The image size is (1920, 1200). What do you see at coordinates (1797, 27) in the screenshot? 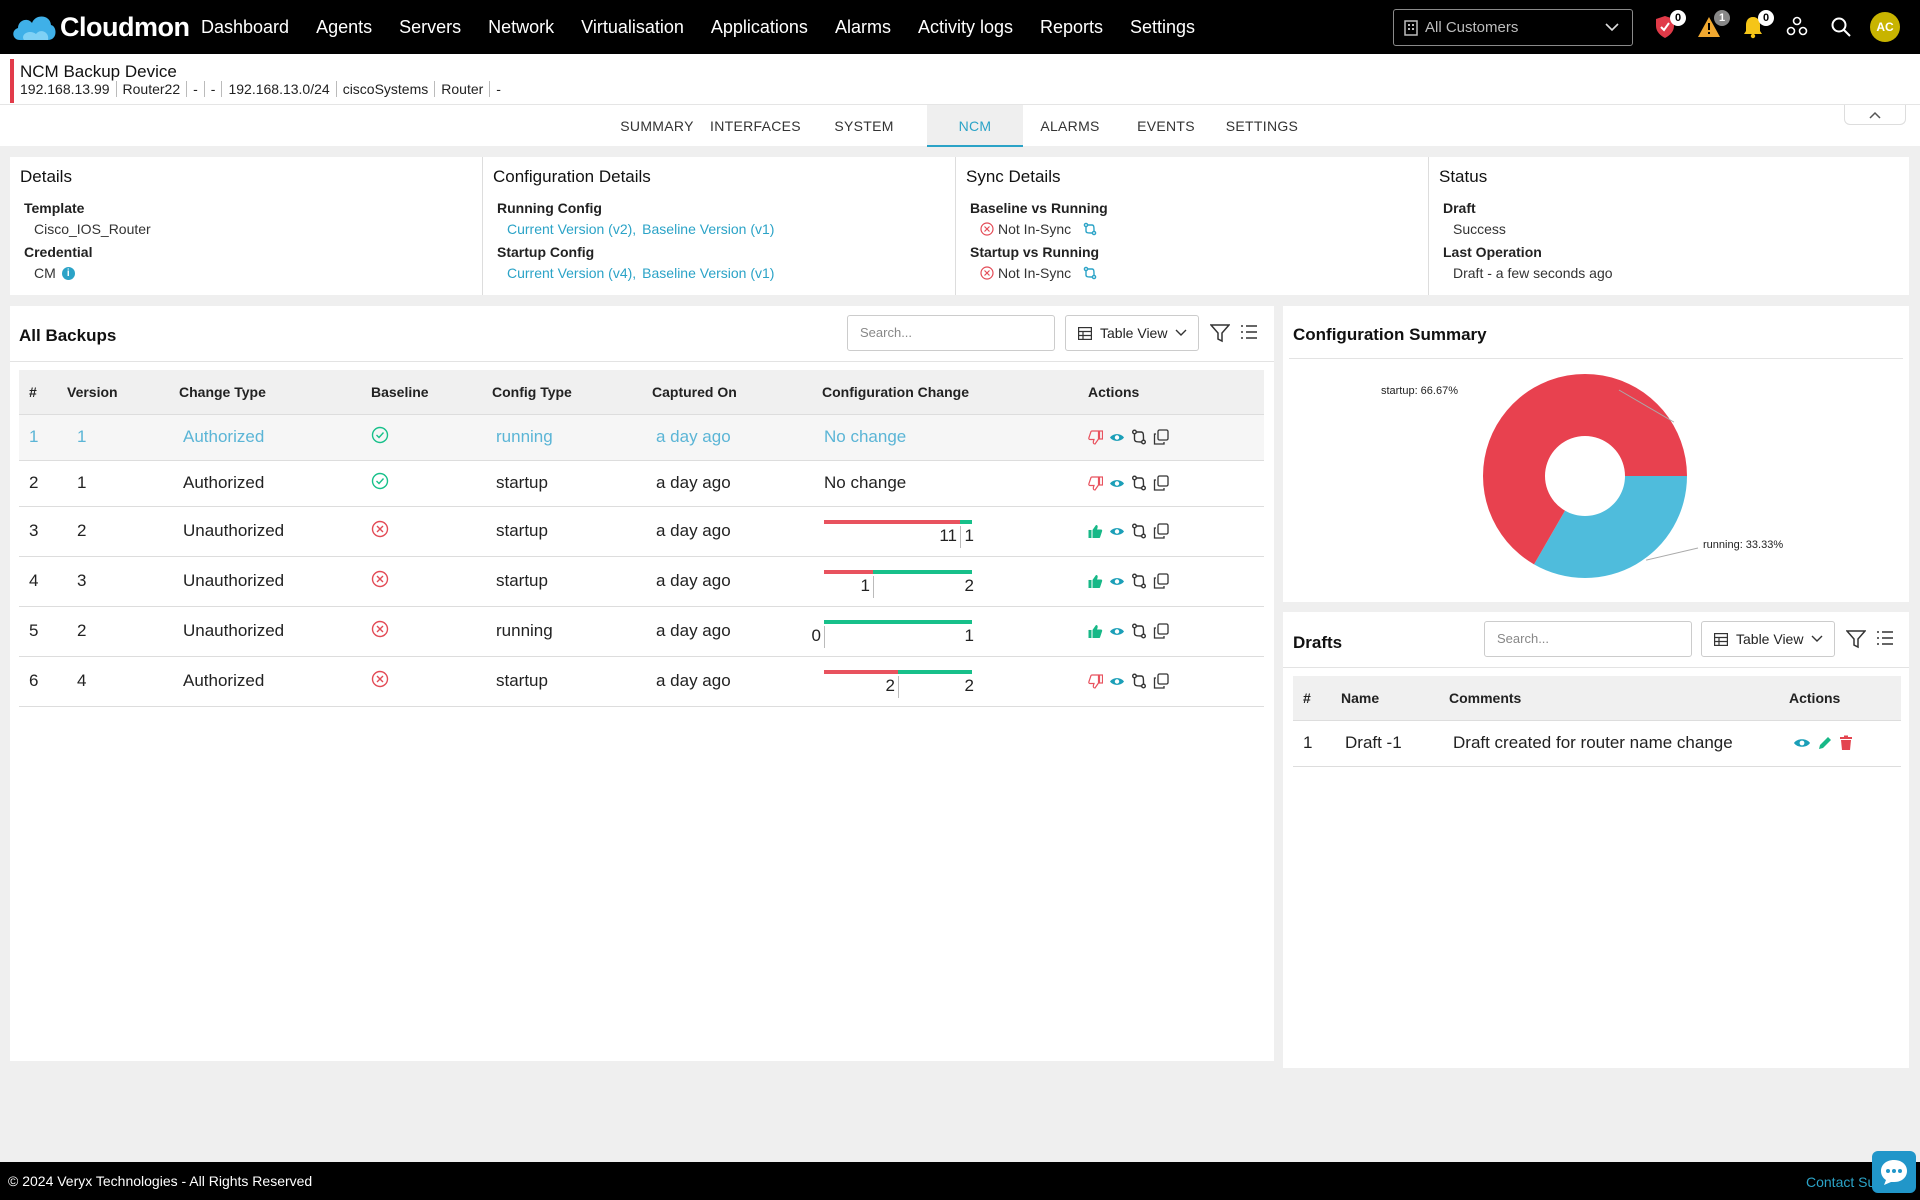
I see `integrations-button` at bounding box center [1797, 27].